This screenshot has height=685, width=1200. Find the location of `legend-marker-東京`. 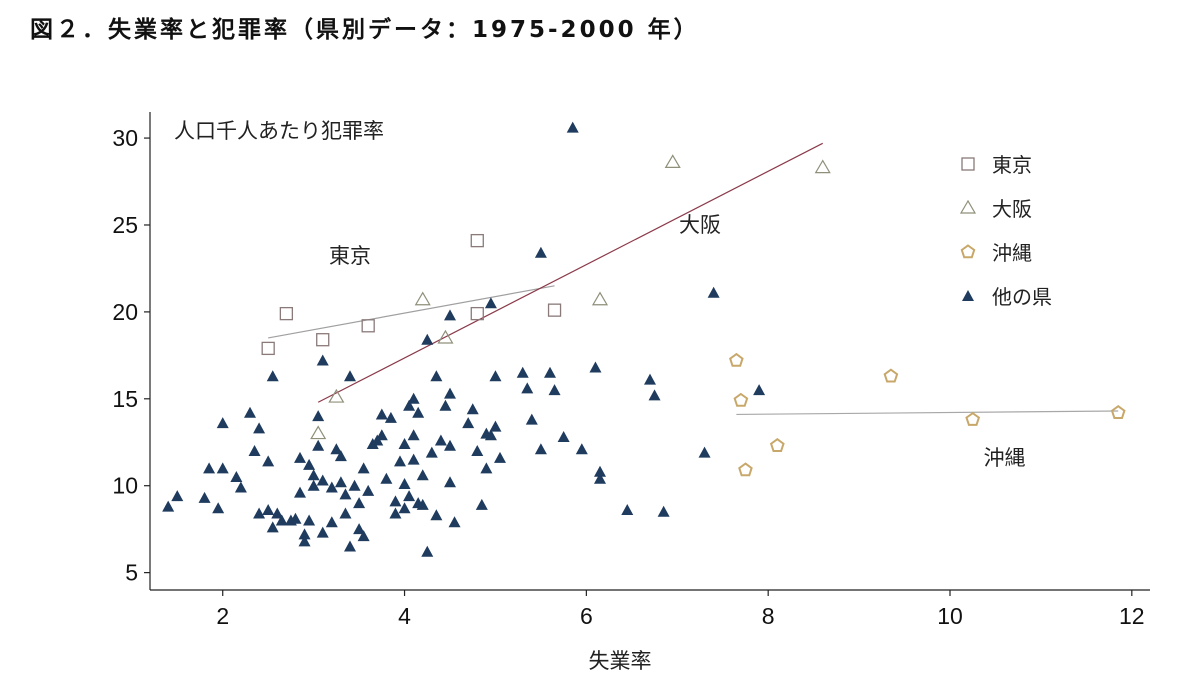

legend-marker-東京 is located at coordinates (968, 164).